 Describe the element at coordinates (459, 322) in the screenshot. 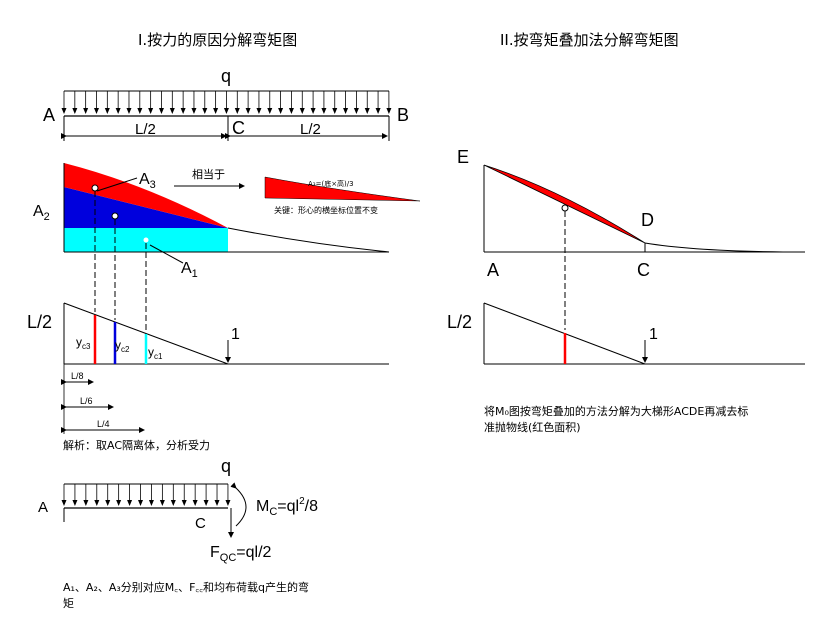

I see `ordinate-label-right: L/2` at that location.